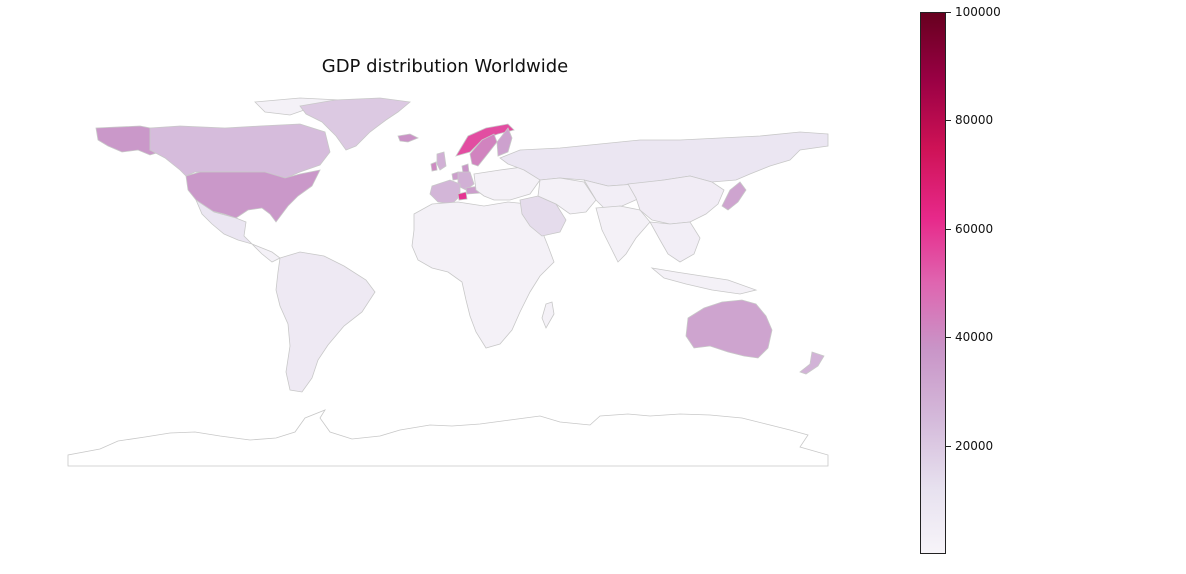  What do you see at coordinates (266, 253) in the screenshot?
I see `region-central-america` at bounding box center [266, 253].